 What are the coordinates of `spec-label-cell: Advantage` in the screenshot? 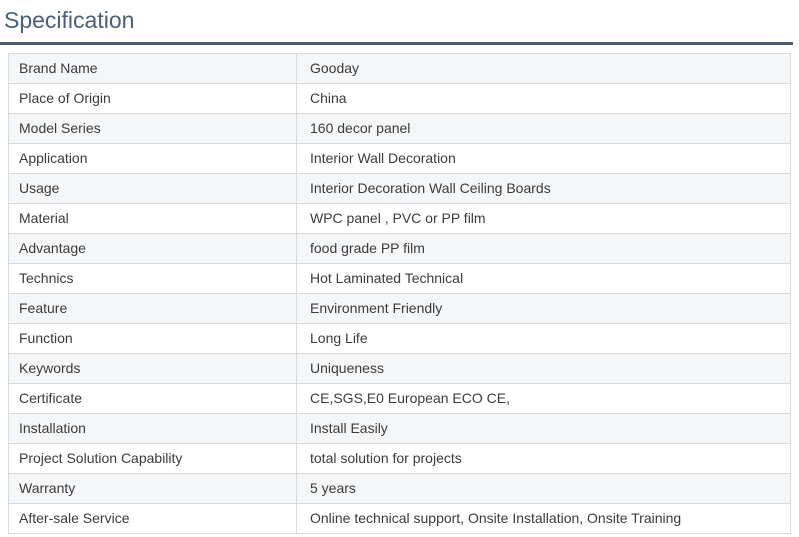 It's located at (152, 248).